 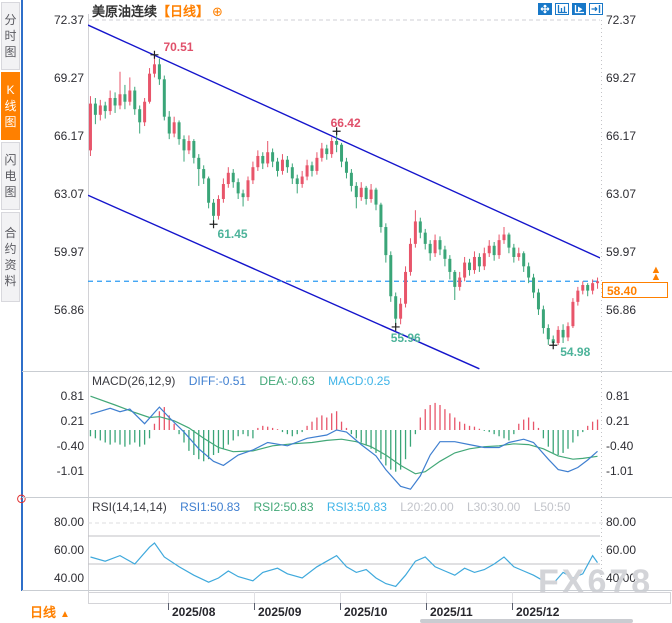 I want to click on rsi2-value: RSI2:50.83, so click(x=283, y=507).